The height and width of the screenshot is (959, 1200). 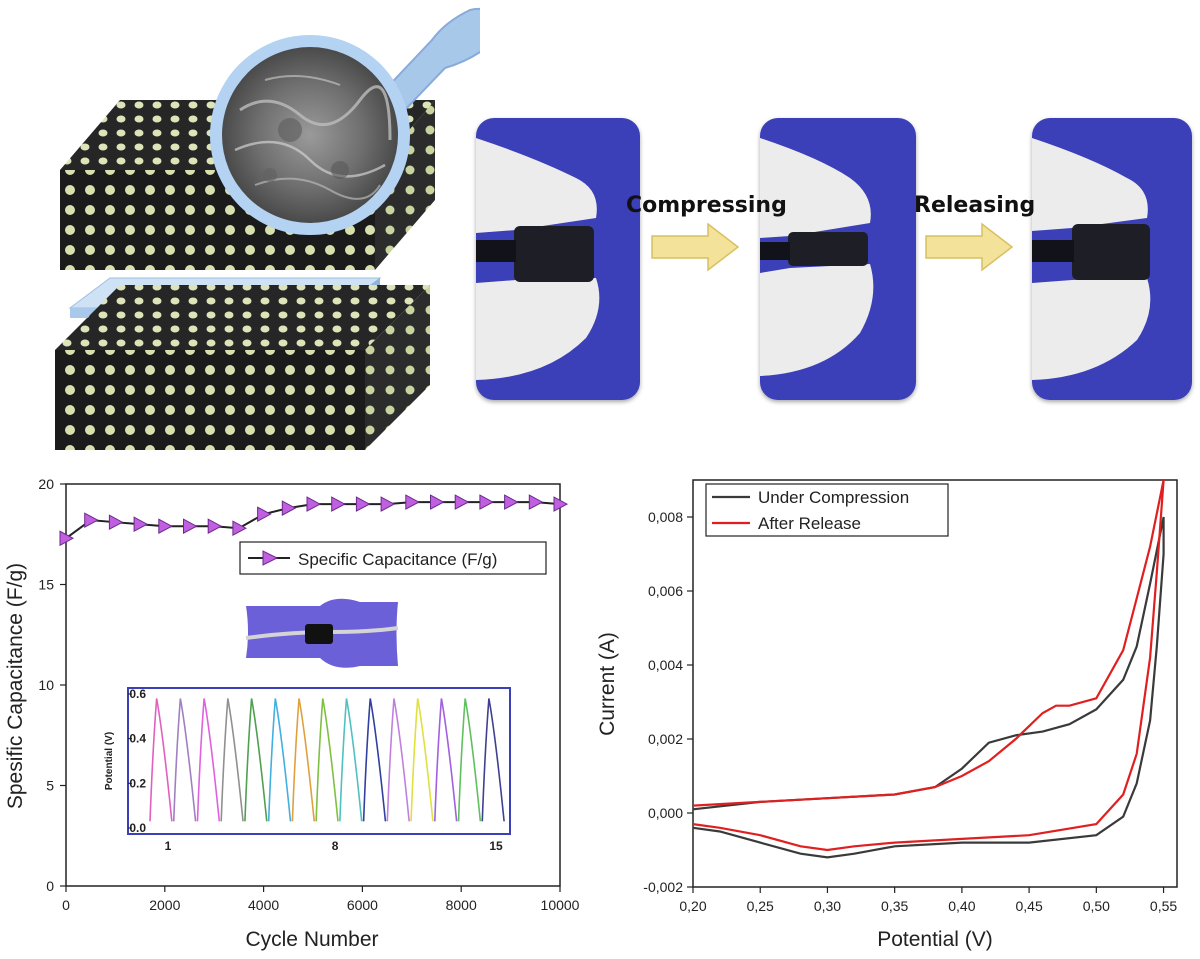 I want to click on cv-ytick-label: 0,002, so click(x=665, y=739).